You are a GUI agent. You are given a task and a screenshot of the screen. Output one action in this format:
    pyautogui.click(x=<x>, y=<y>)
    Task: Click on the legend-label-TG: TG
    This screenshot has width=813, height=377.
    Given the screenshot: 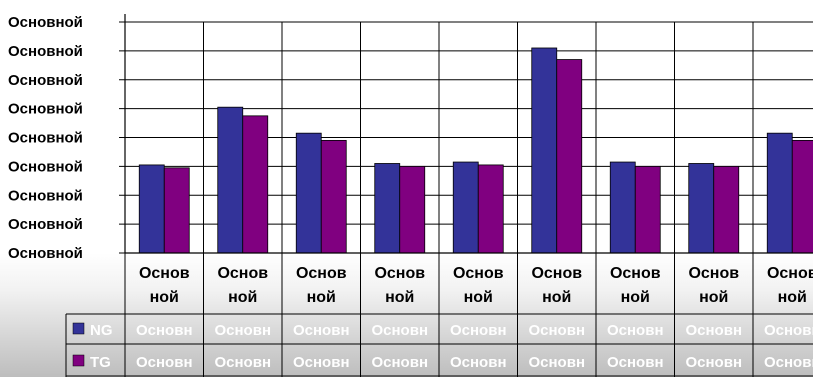 What is the action you would take?
    pyautogui.click(x=100, y=362)
    